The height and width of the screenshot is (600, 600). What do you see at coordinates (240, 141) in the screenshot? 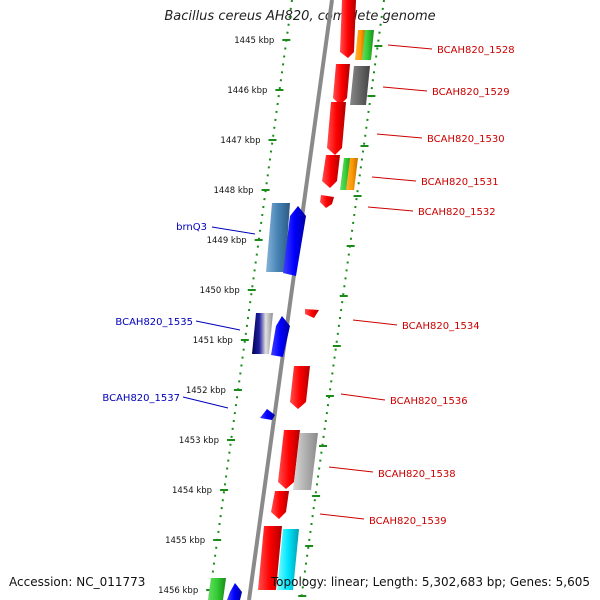
I see `ruler-tick-label: 1447 kbp` at bounding box center [240, 141].